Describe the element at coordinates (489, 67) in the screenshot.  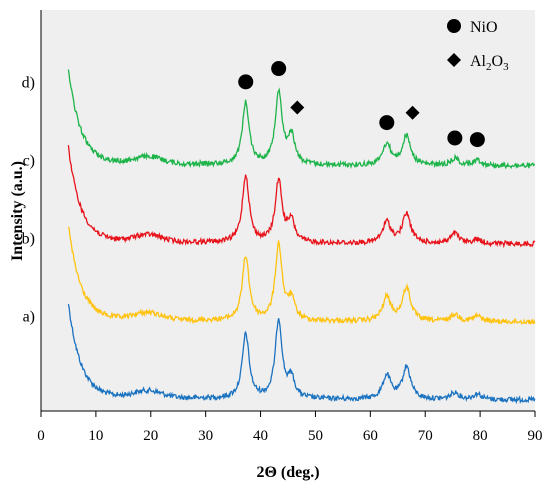
I see `legend-al2o3-sub-1: 2` at that location.